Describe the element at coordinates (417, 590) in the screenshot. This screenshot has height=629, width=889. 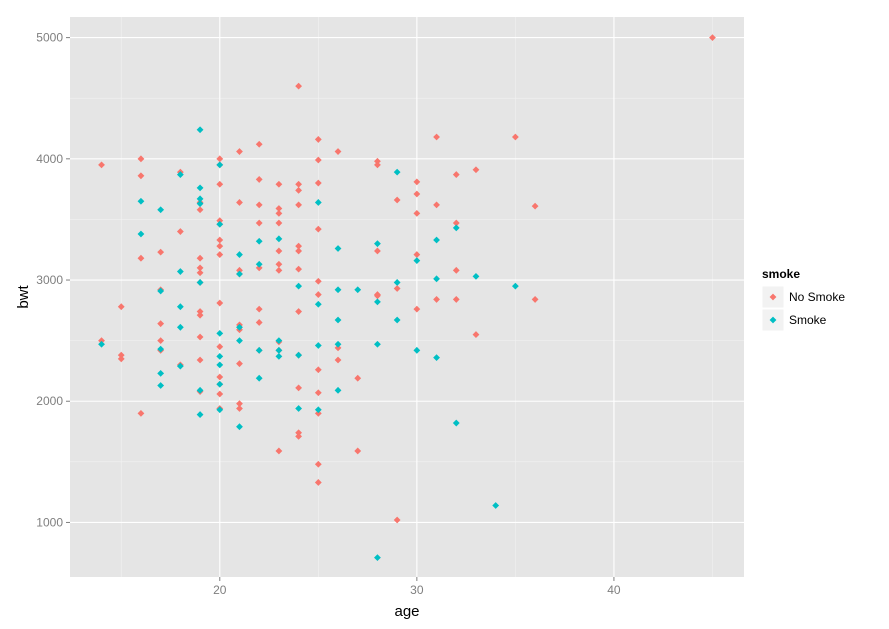
I see `x-tick-label: 30` at that location.